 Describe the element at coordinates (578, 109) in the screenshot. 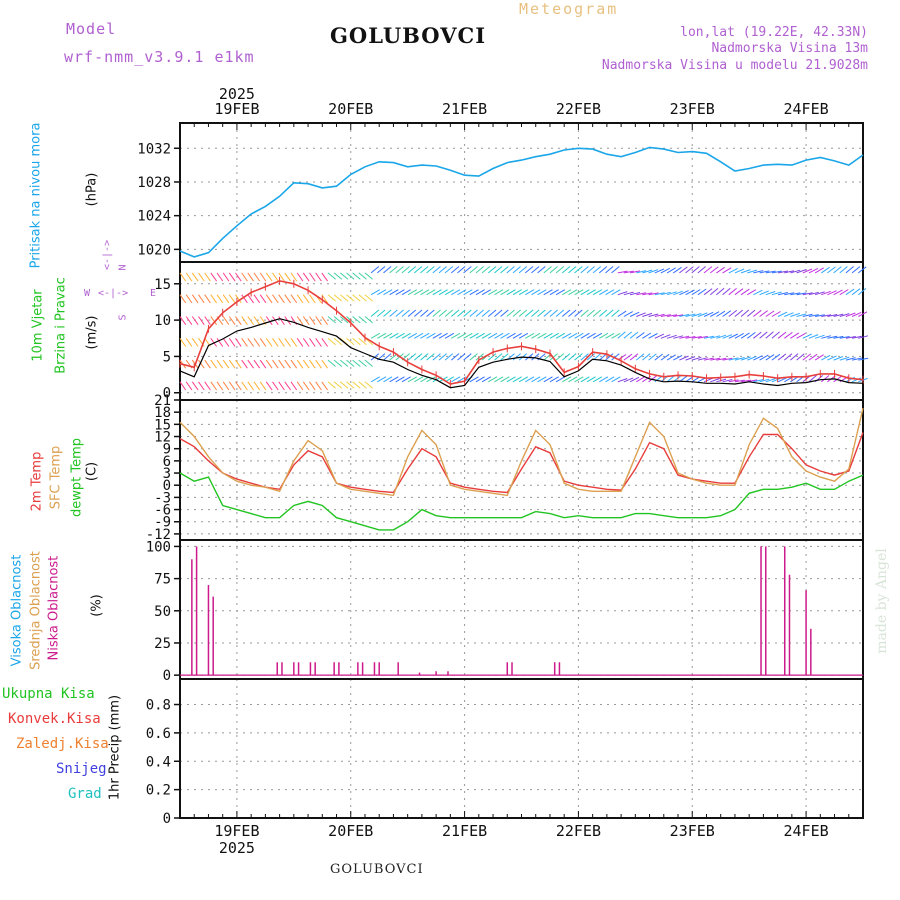

I see `xaxis-day-label-top: 22FEB` at that location.